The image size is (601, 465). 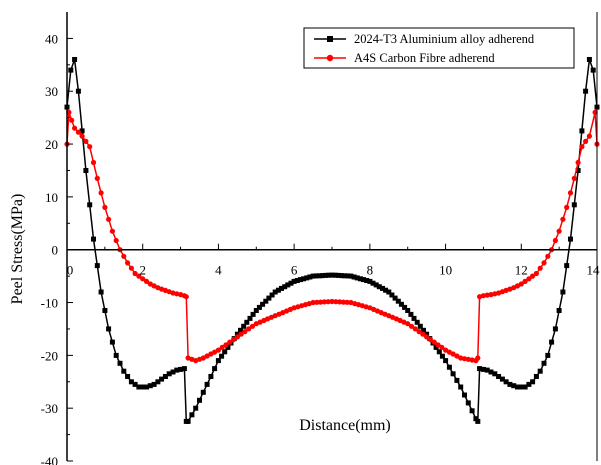 What do you see at coordinates (17, 249) in the screenshot?
I see `y-axis-title: Peel Stress(MPa)` at bounding box center [17, 249].